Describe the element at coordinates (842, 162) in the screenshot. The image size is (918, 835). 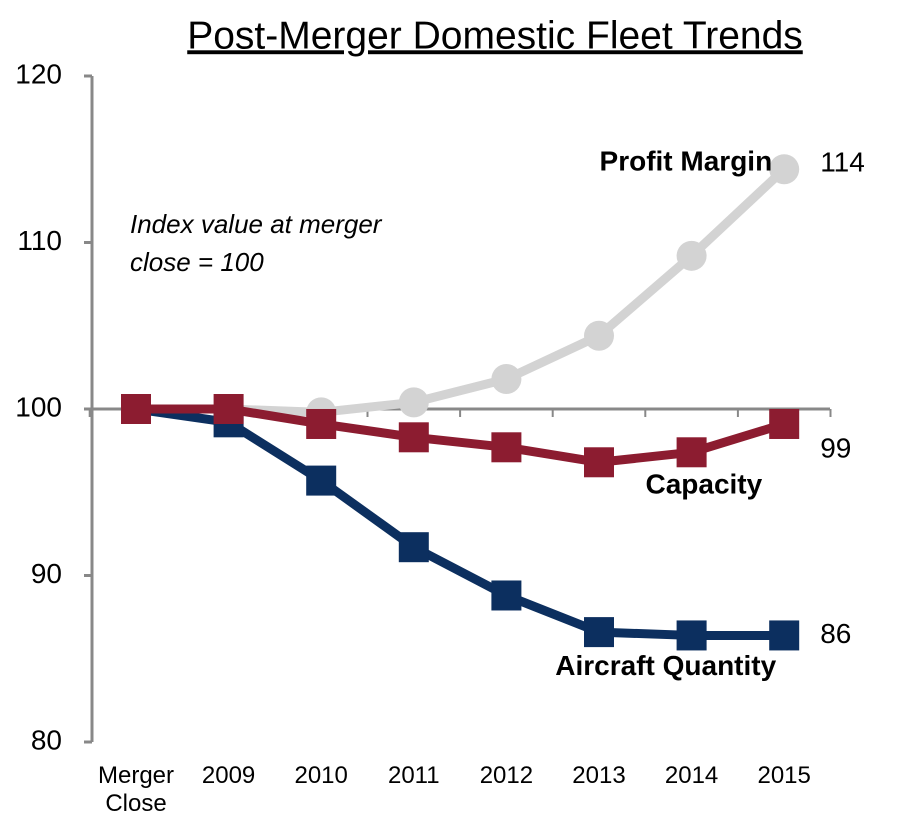
I see `value-label: 114` at that location.